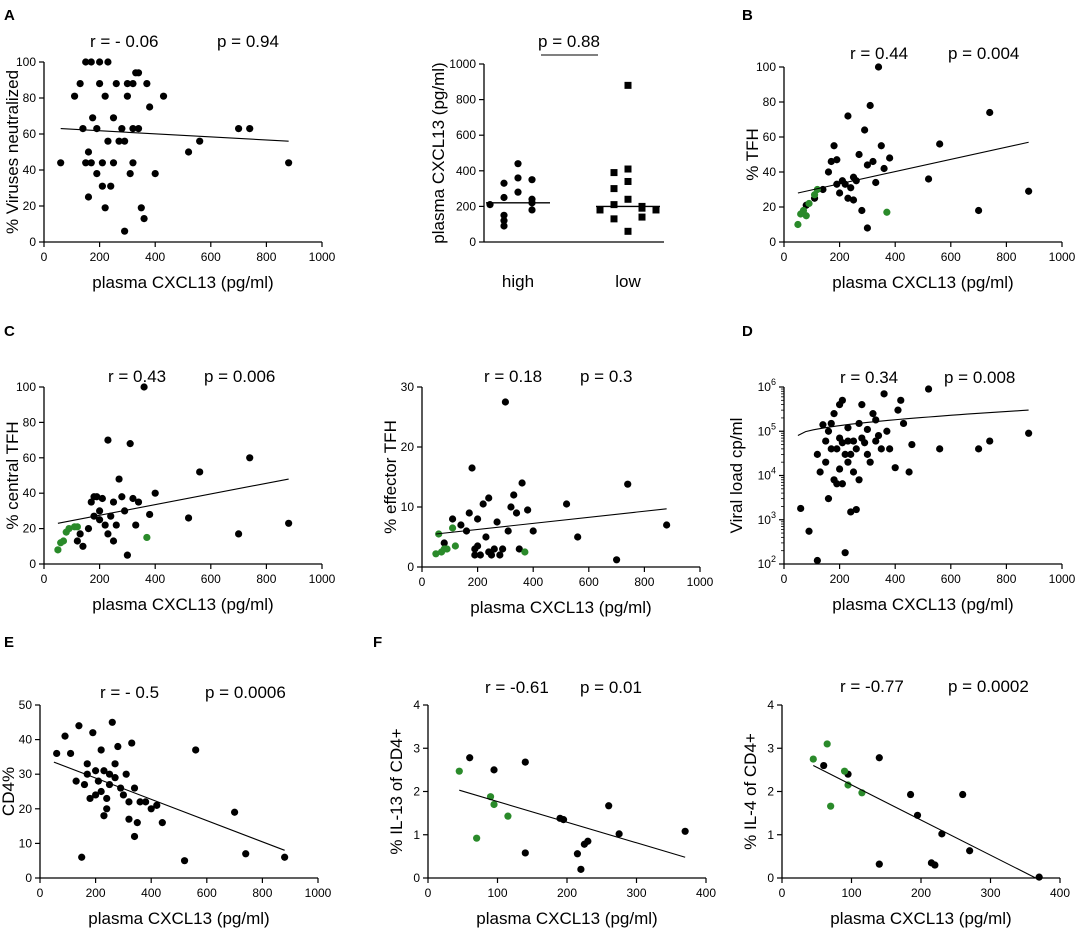  Describe the element at coordinates (827, 744) in the screenshot. I see `f2-point-green` at that location.